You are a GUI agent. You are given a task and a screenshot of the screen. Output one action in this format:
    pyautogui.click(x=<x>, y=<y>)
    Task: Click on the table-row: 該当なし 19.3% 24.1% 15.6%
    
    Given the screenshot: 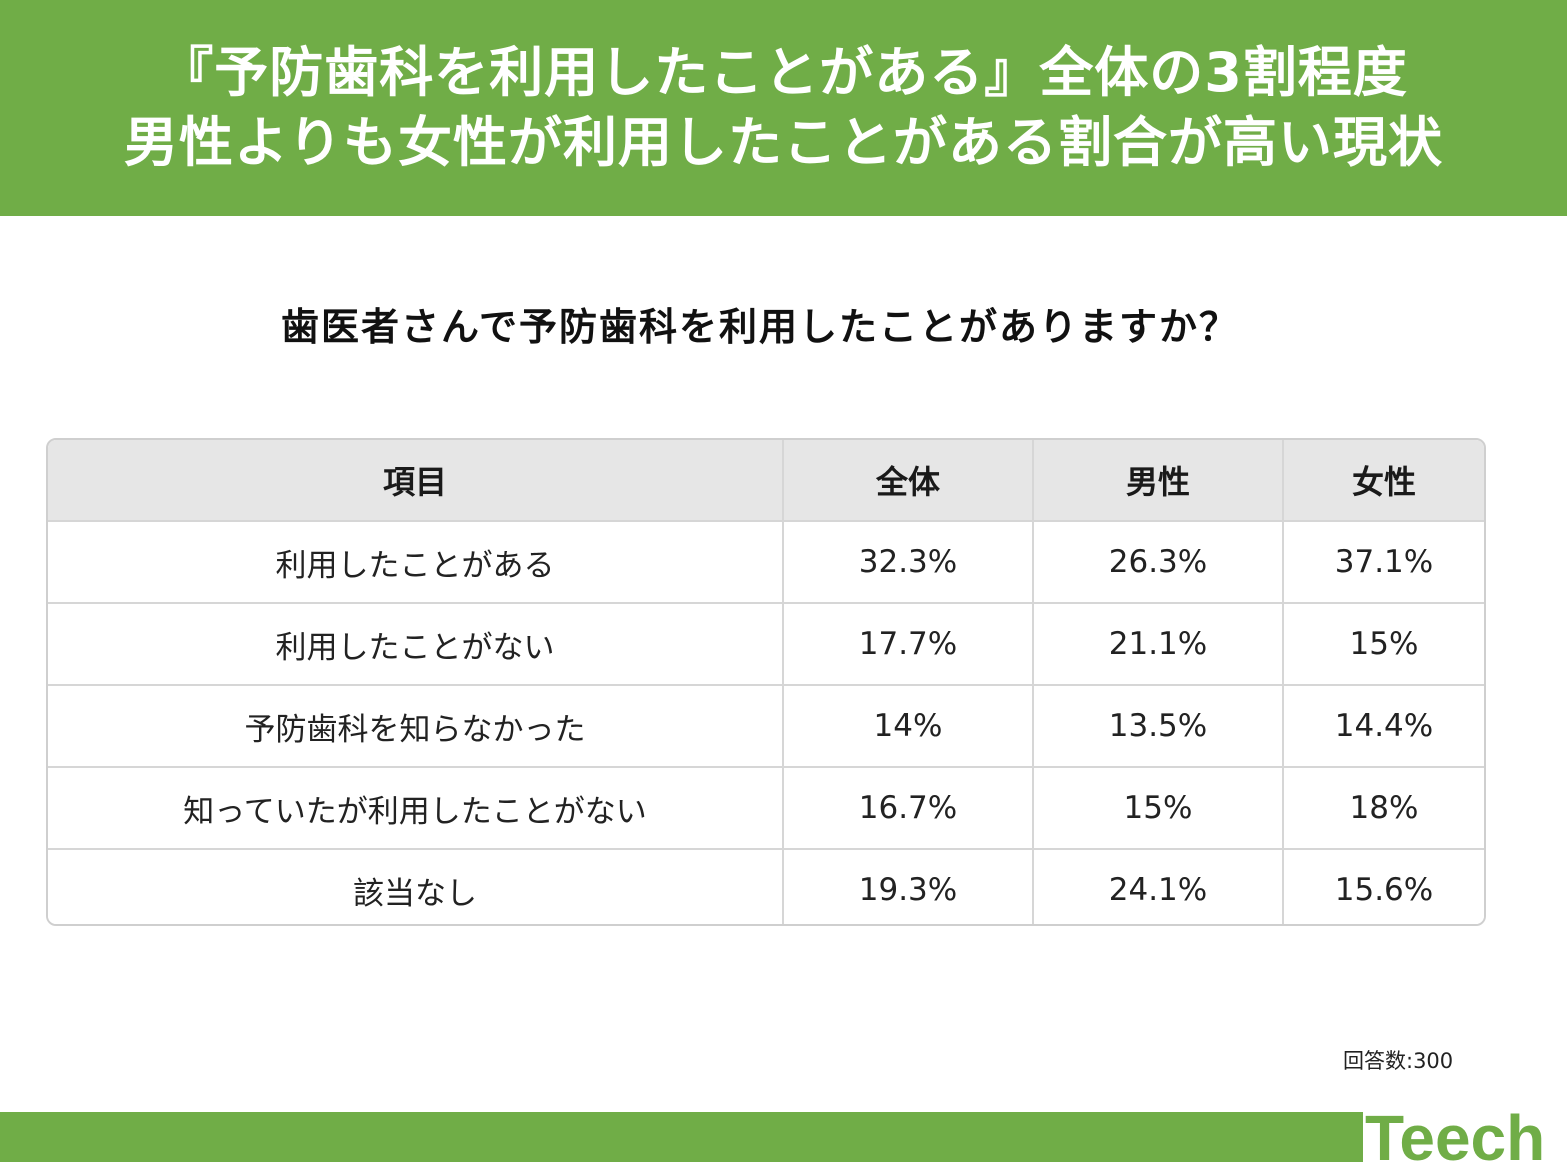 What is the action you would take?
    pyautogui.click(x=766, y=886)
    